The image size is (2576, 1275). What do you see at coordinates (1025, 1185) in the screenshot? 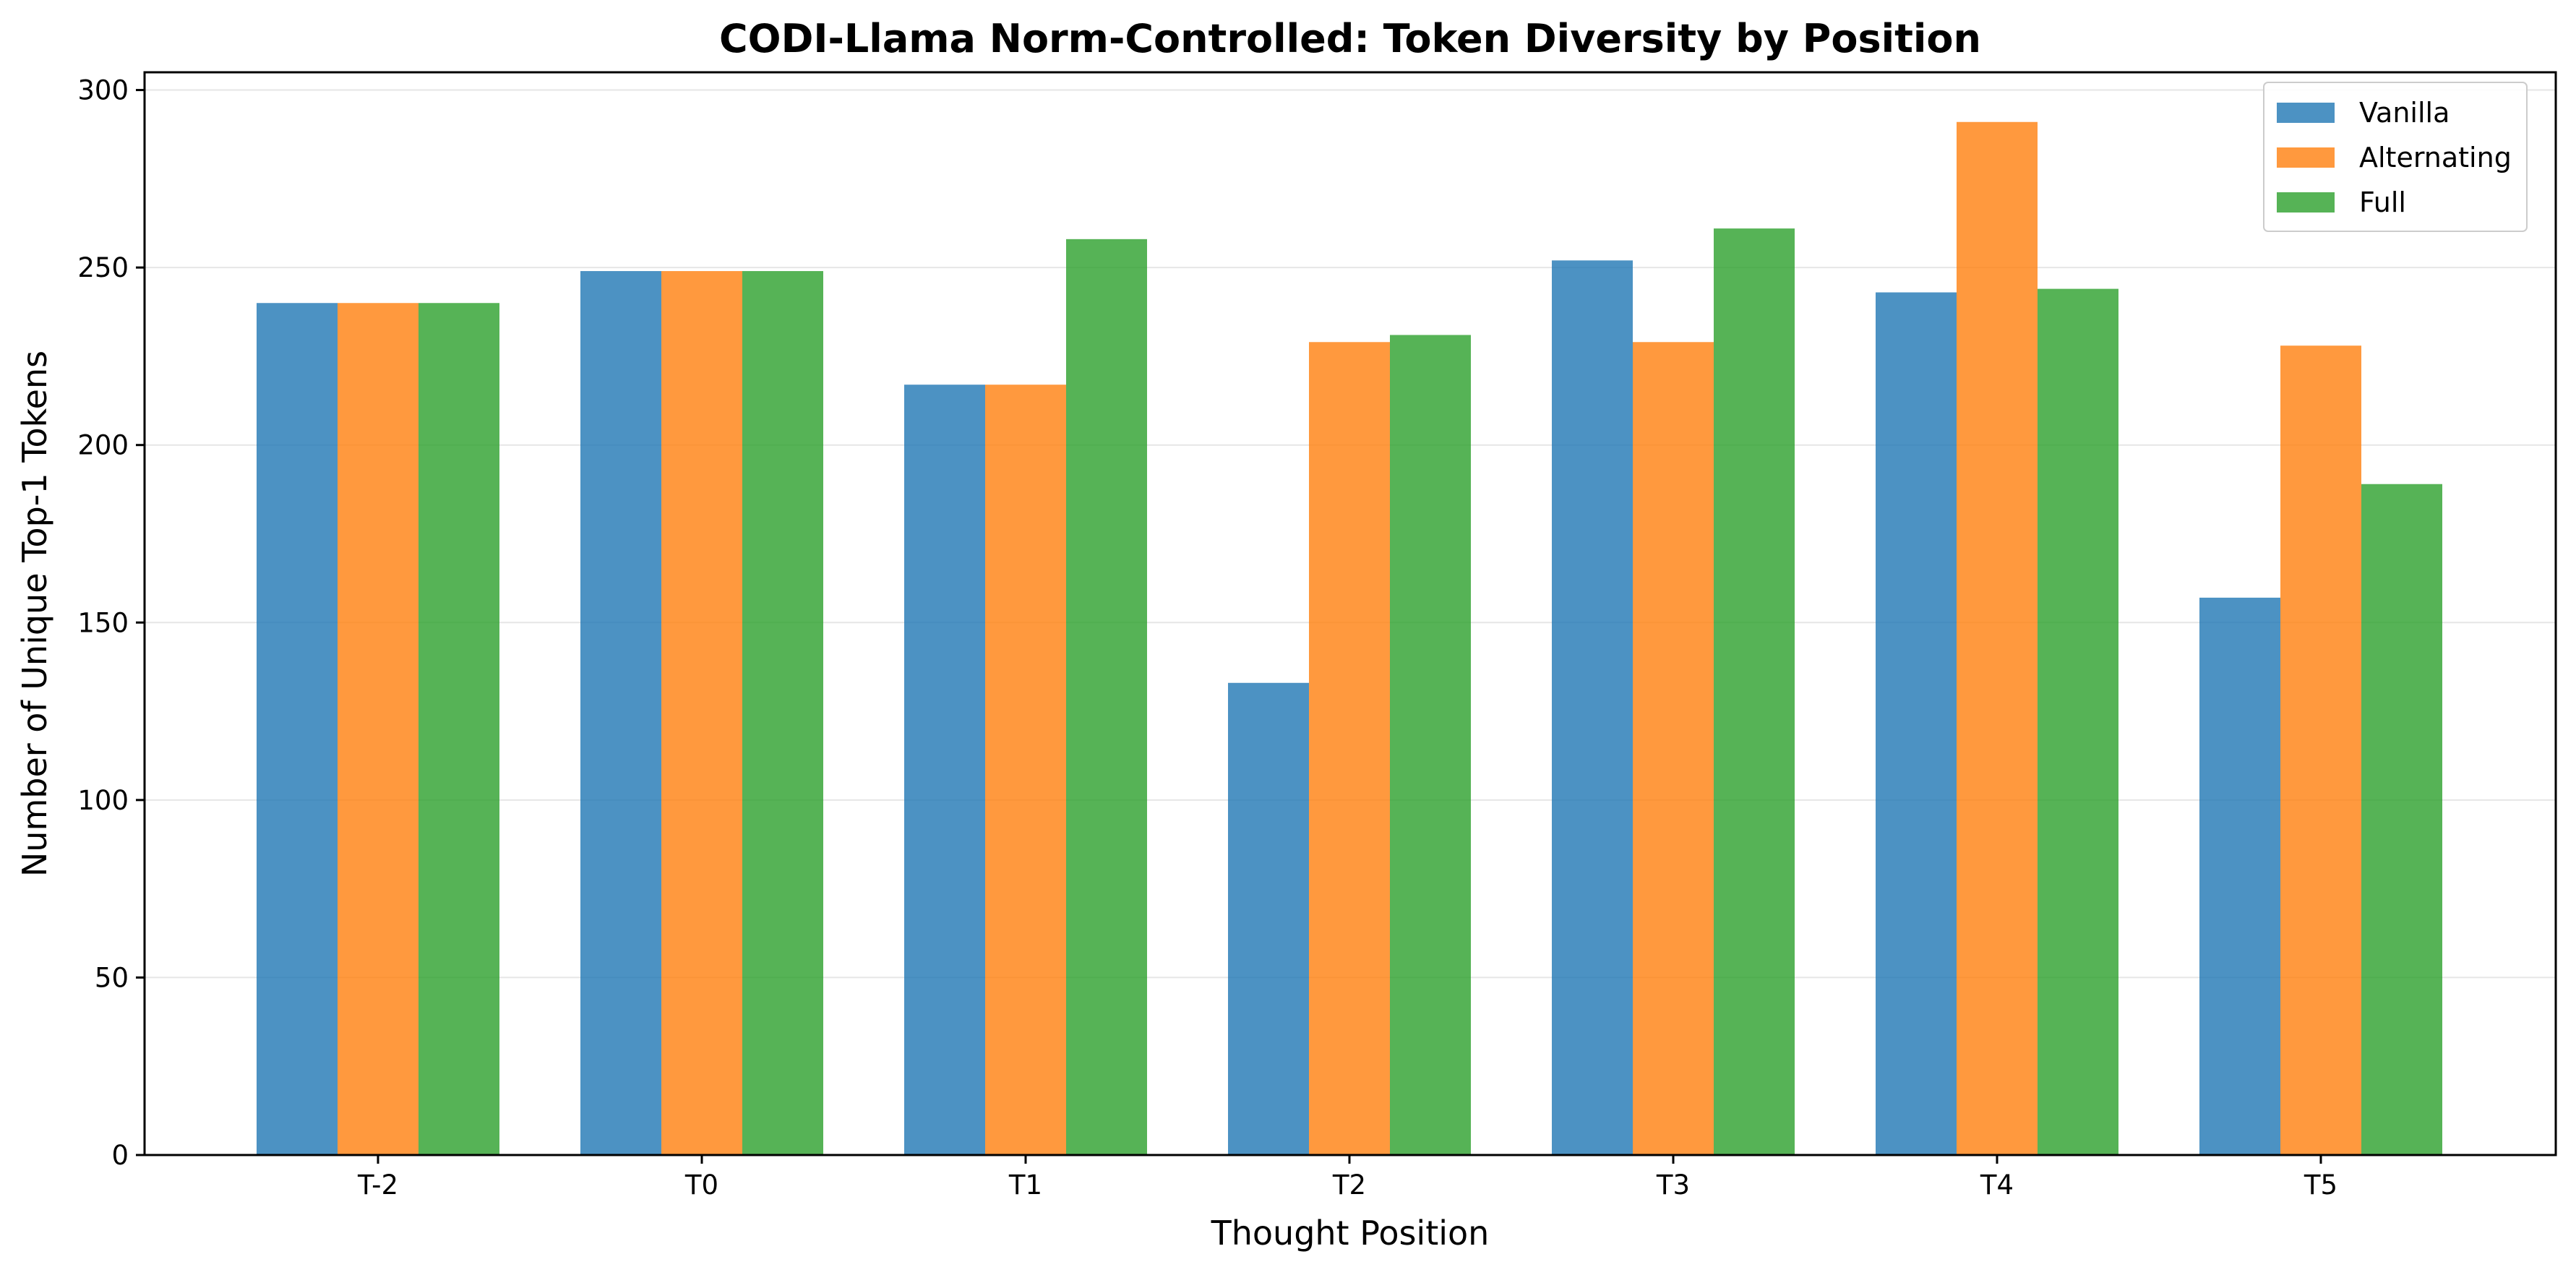
I see `x-tick-label: T1` at bounding box center [1025, 1185].